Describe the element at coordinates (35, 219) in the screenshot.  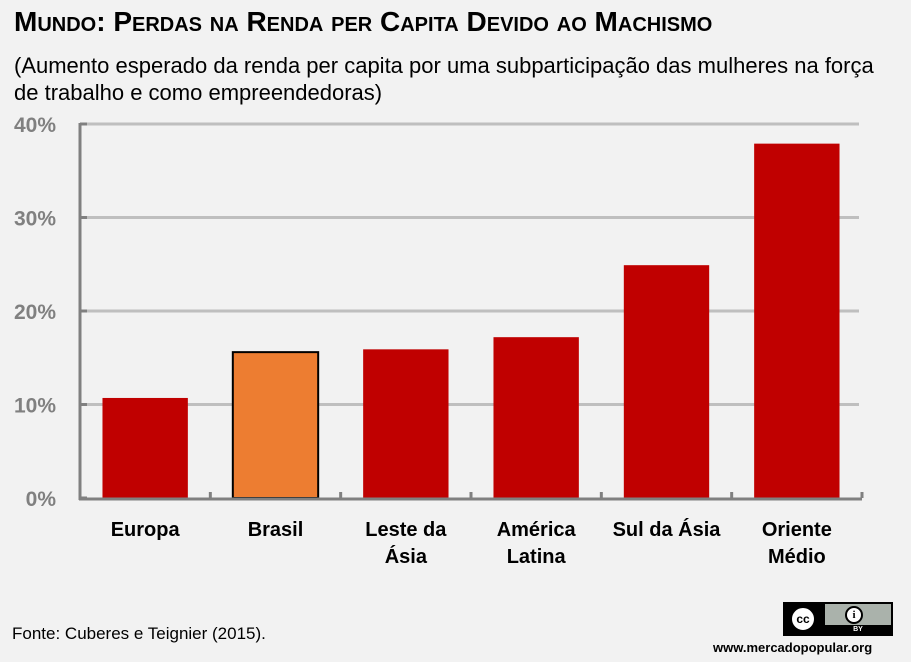
I see `y-tick-label: 30%` at that location.